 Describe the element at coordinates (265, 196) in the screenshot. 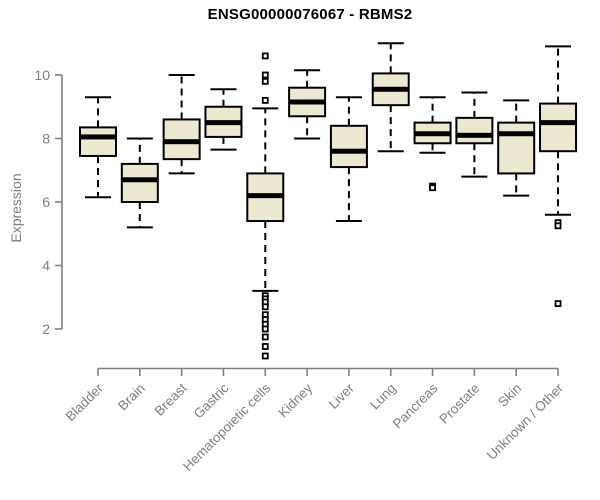

I see `median-hematopoietic-cells` at that location.